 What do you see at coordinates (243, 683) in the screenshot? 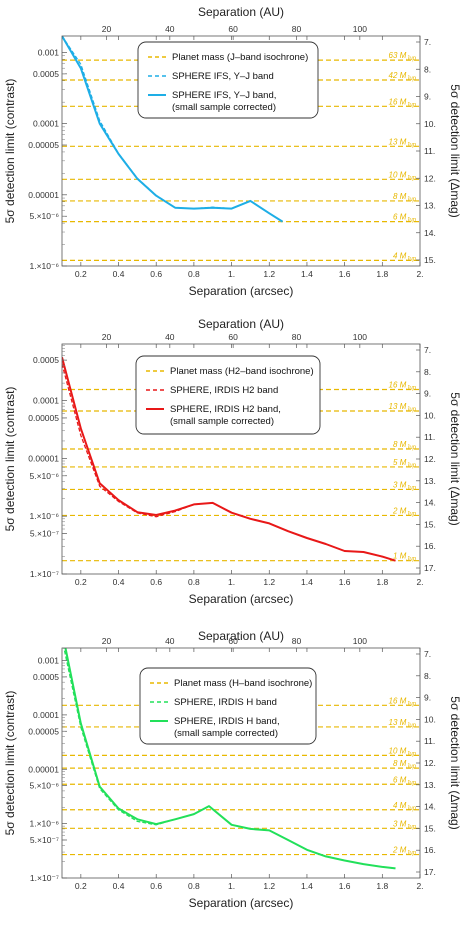
I see `legend-label: Planet mass (H–band isochrone)` at bounding box center [243, 683].